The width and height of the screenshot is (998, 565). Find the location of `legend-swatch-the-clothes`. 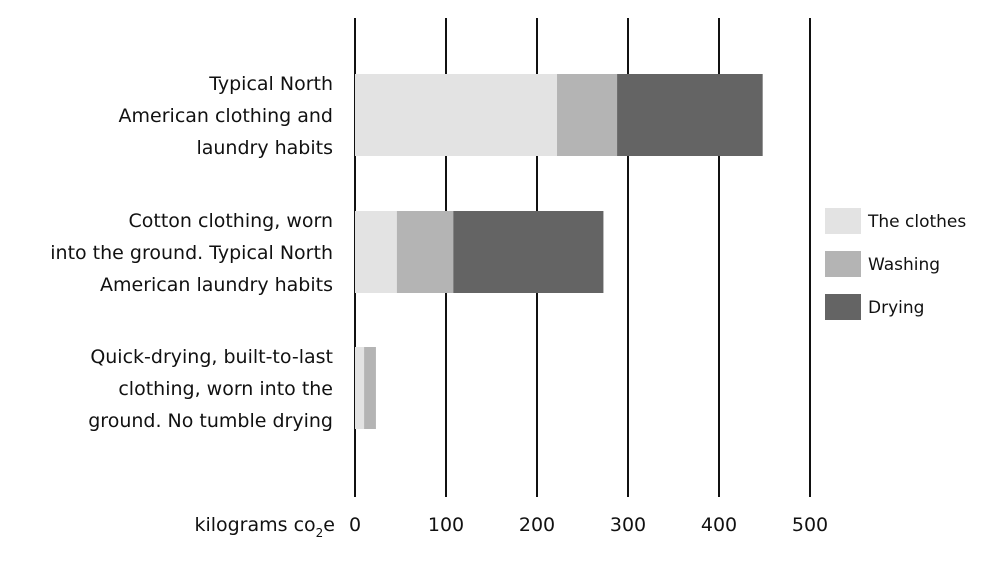

legend-swatch-the-clothes is located at coordinates (843, 221).